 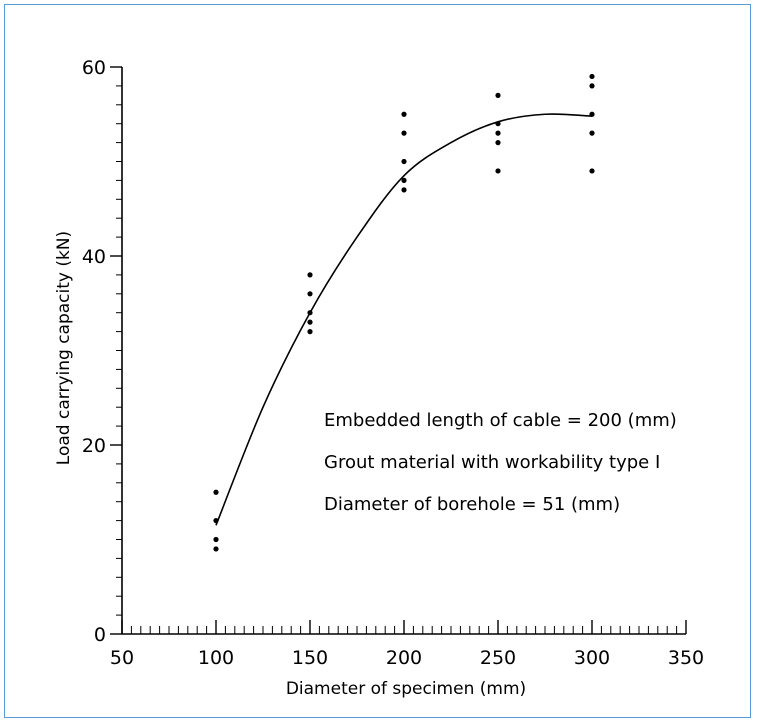 What do you see at coordinates (100, 635) in the screenshot?
I see `y-tick-label: 0` at bounding box center [100, 635].